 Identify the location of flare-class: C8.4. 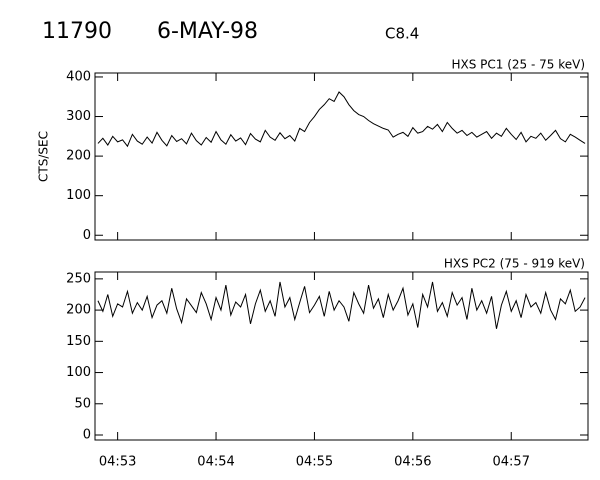
(402, 34).